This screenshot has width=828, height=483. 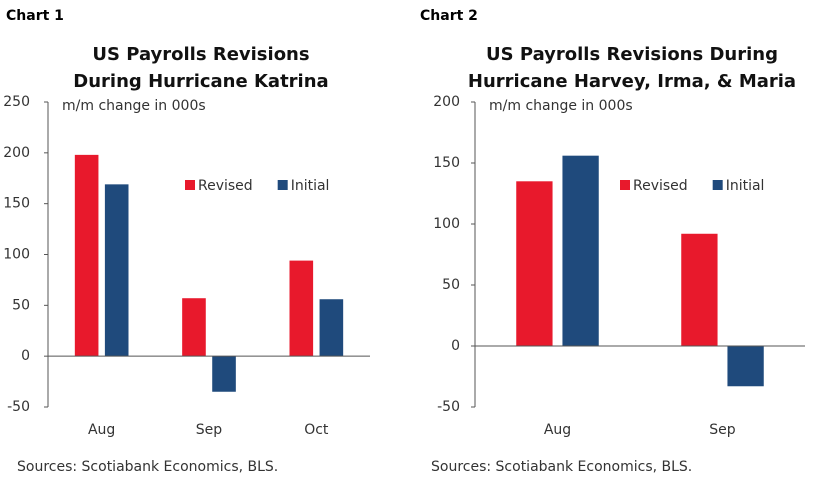 What do you see at coordinates (200, 81) in the screenshot?
I see `chart-title: During Hurricane Katrina` at bounding box center [200, 81].